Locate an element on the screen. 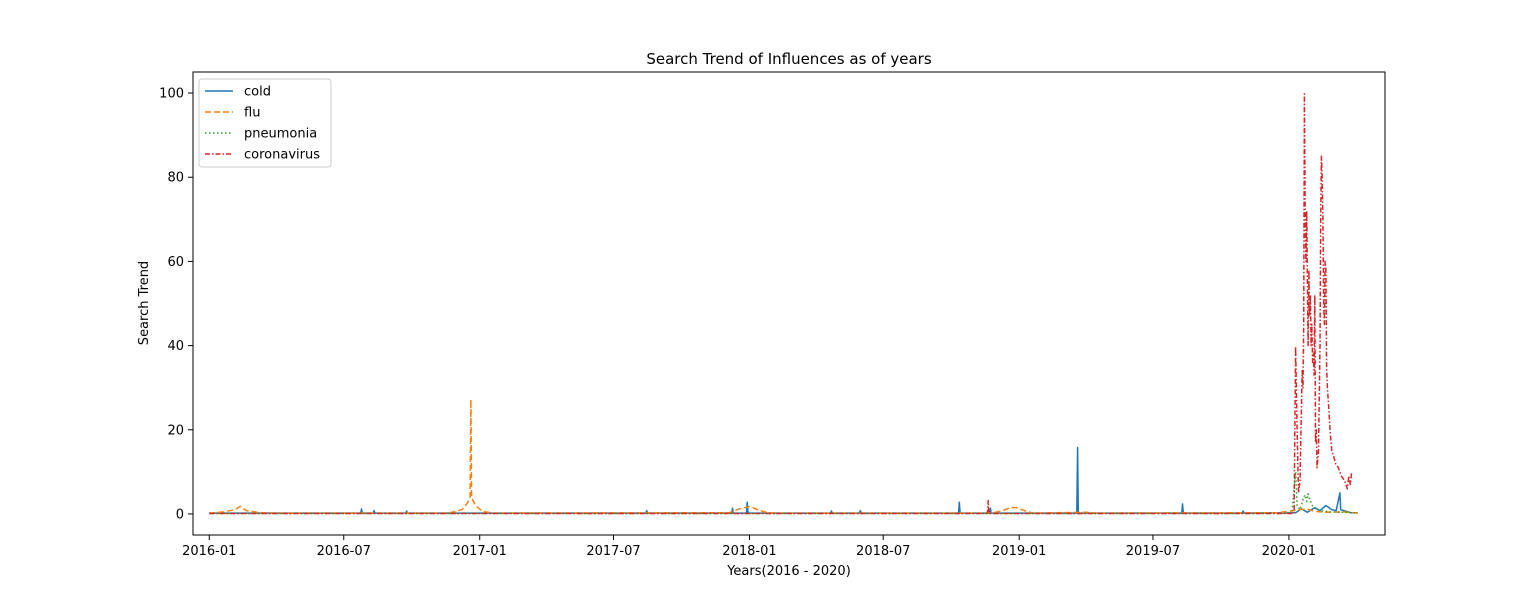 This screenshot has width=1540, height=600. x-tick-label: 2016-07 is located at coordinates (344, 551).